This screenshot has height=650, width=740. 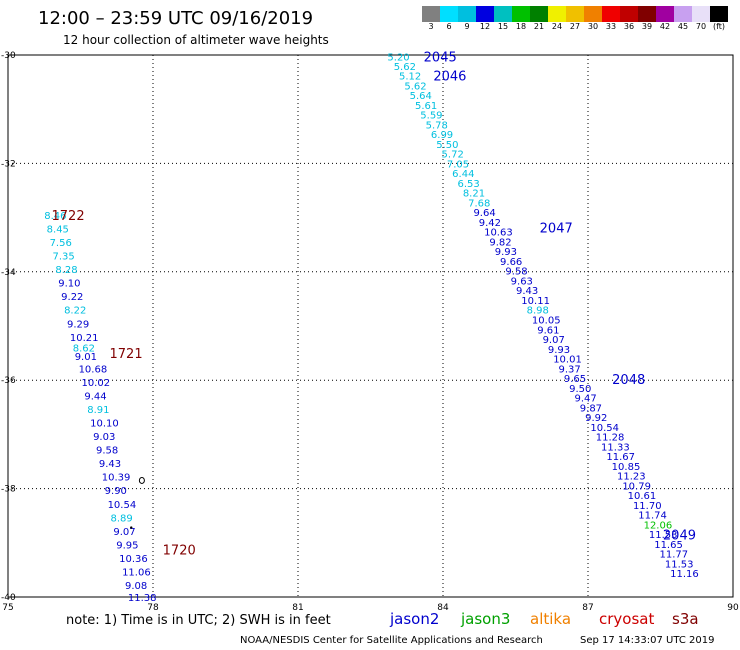 What do you see at coordinates (575, 26) in the screenshot?
I see `colorbar-label: 27` at bounding box center [575, 26].